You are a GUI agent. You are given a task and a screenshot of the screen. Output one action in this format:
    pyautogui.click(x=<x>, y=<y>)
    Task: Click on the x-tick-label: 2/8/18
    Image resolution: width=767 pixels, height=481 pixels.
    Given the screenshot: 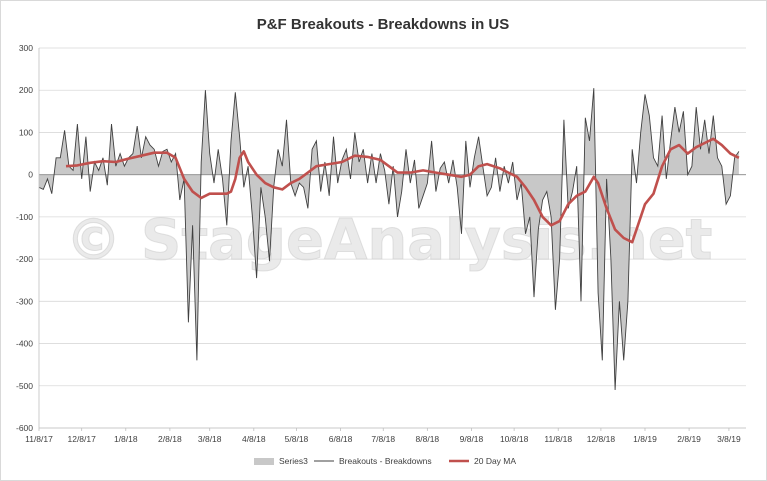 What is the action you would take?
    pyautogui.click(x=170, y=439)
    